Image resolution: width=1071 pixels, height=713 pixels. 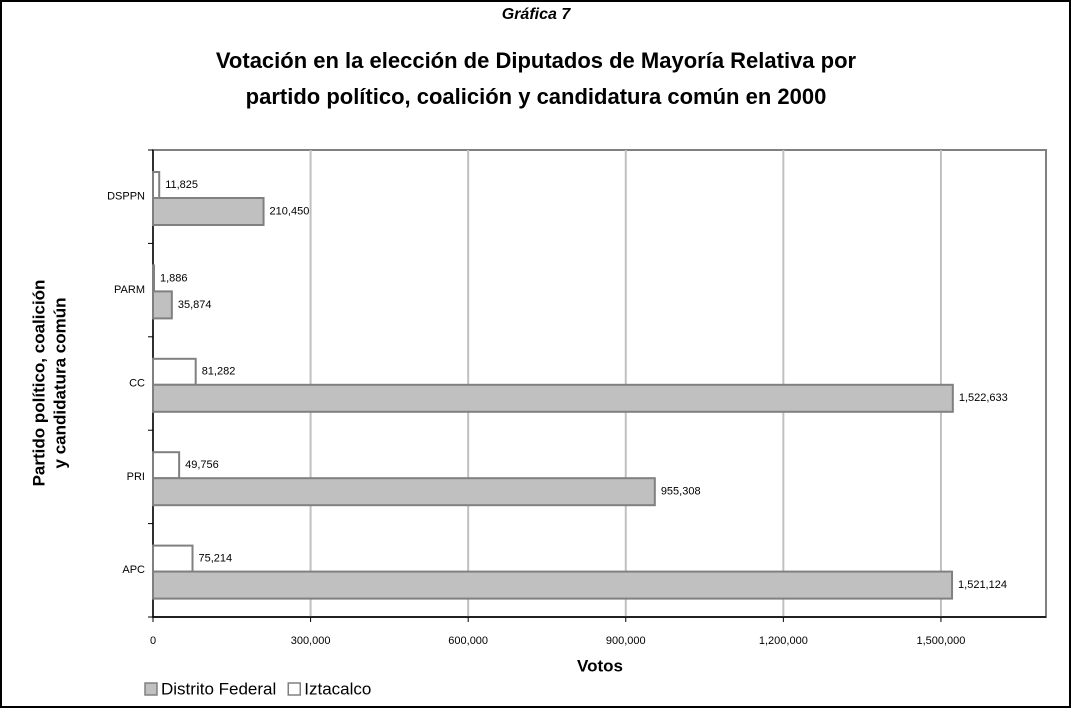 I want to click on y-axis-title-line: Partido político, coalición, so click(x=38, y=383).